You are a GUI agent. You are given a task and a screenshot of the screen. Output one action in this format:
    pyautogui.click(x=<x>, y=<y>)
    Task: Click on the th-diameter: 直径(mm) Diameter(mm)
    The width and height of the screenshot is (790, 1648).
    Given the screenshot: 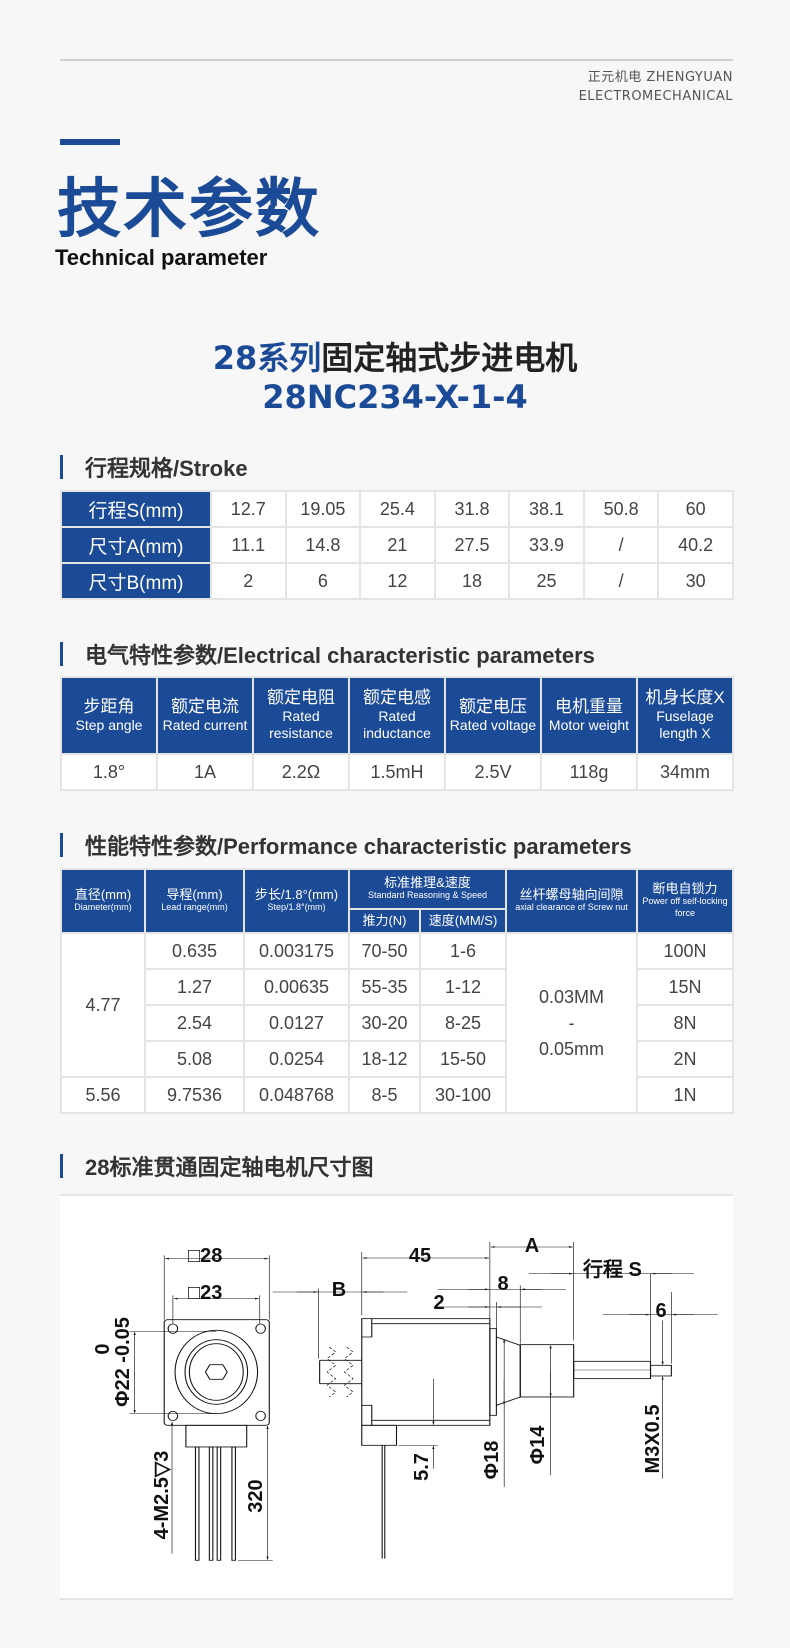 What is the action you would take?
    pyautogui.click(x=103, y=901)
    